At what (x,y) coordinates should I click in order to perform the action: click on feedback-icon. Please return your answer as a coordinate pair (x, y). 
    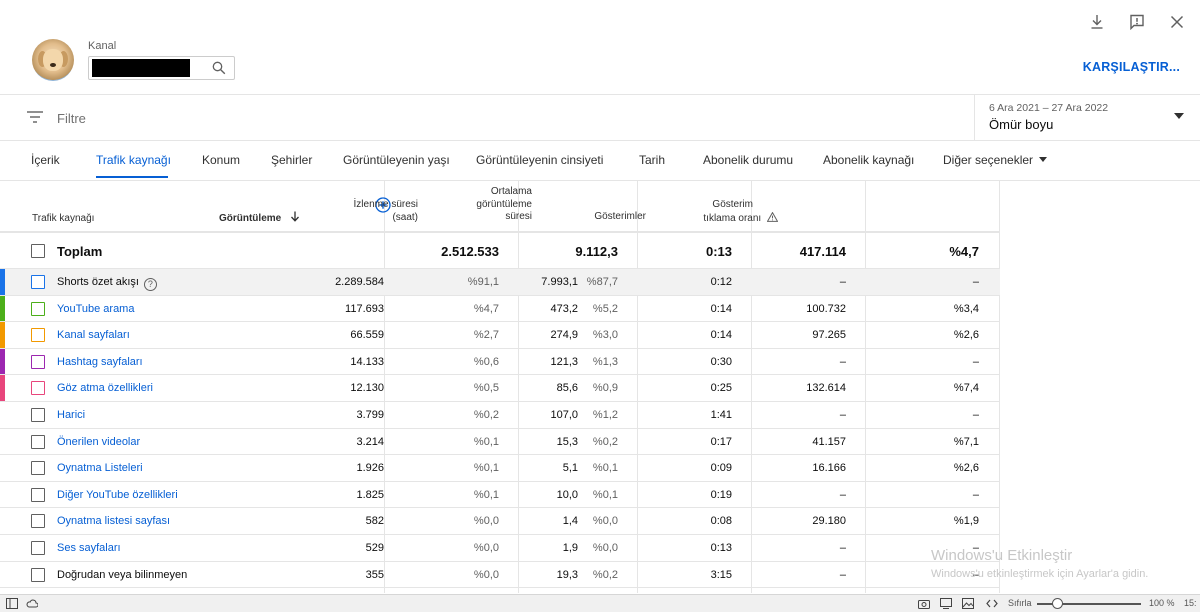
    Looking at the image, I should click on (1137, 22).